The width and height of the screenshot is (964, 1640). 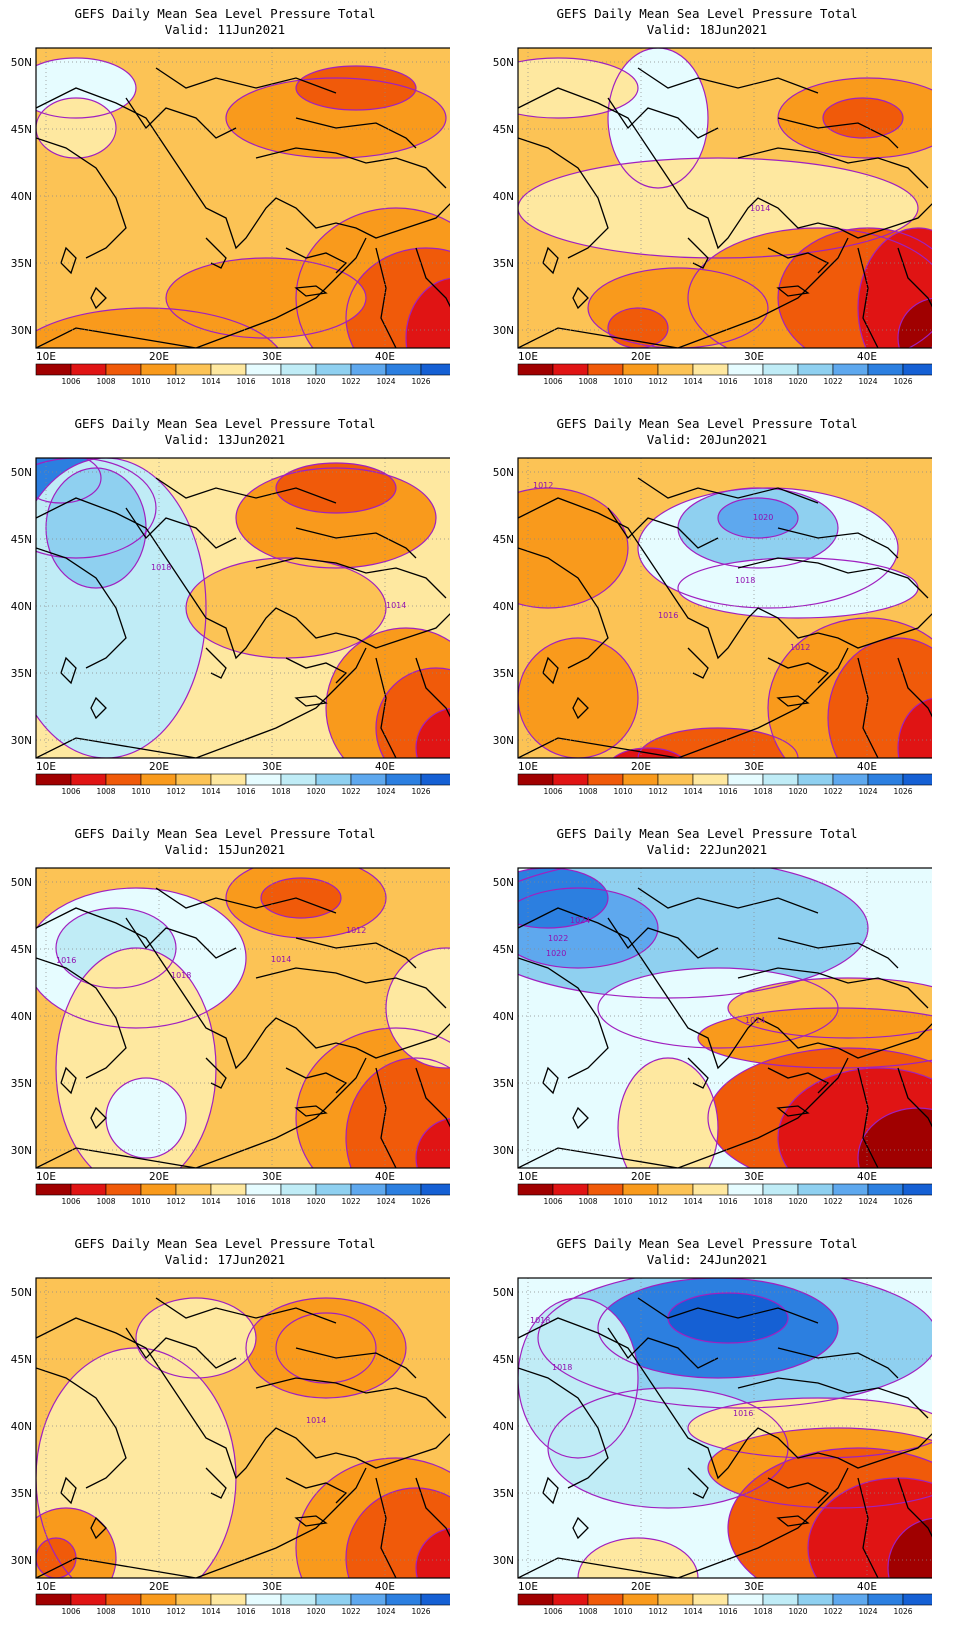 What do you see at coordinates (225, 29) in the screenshot?
I see `valid-date: Valid: 11Jun2021` at bounding box center [225, 29].